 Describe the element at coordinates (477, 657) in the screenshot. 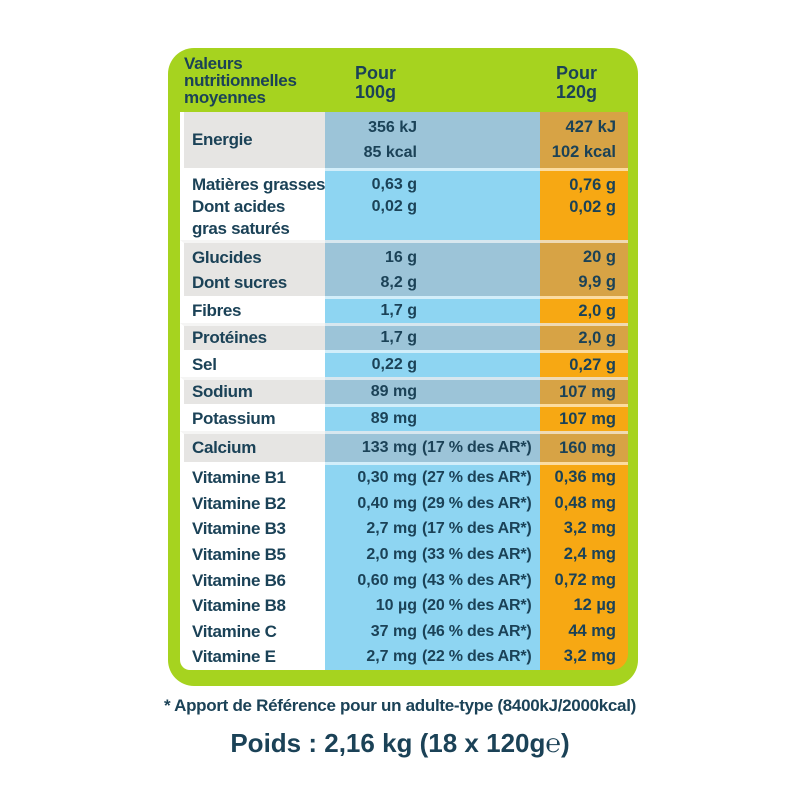

I see `value-note: (22 % des AR*)` at that location.